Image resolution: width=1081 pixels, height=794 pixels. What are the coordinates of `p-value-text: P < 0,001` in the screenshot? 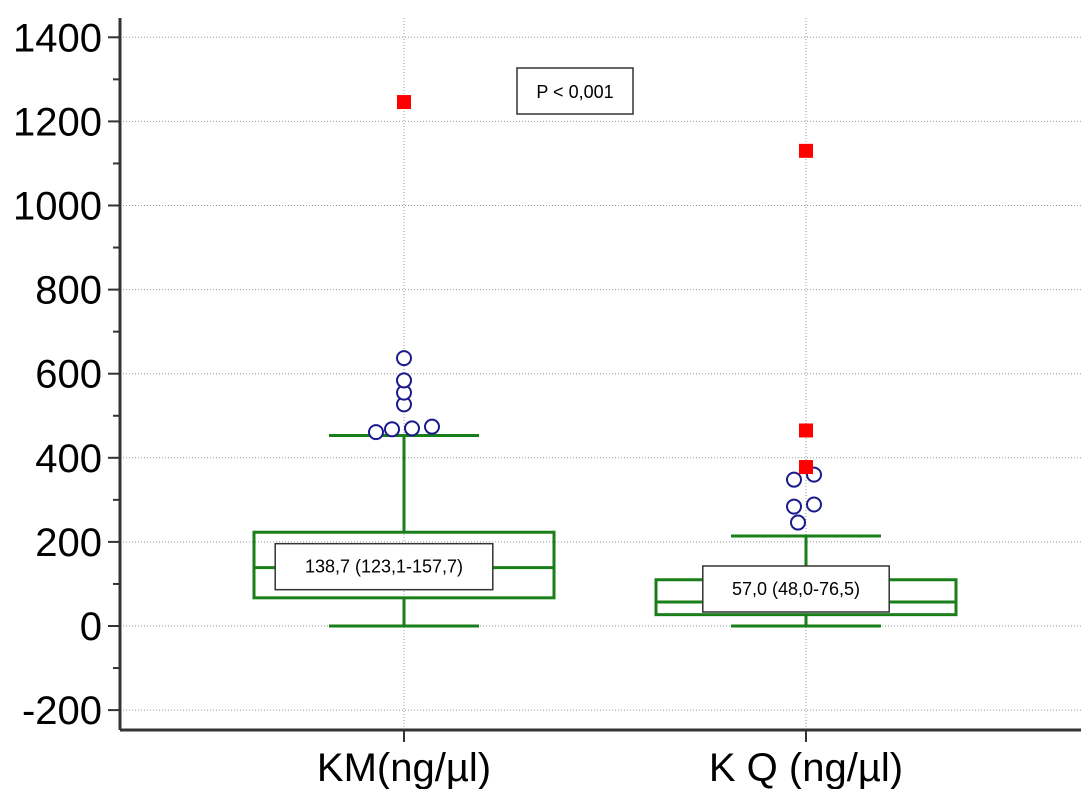 It's located at (574, 92).